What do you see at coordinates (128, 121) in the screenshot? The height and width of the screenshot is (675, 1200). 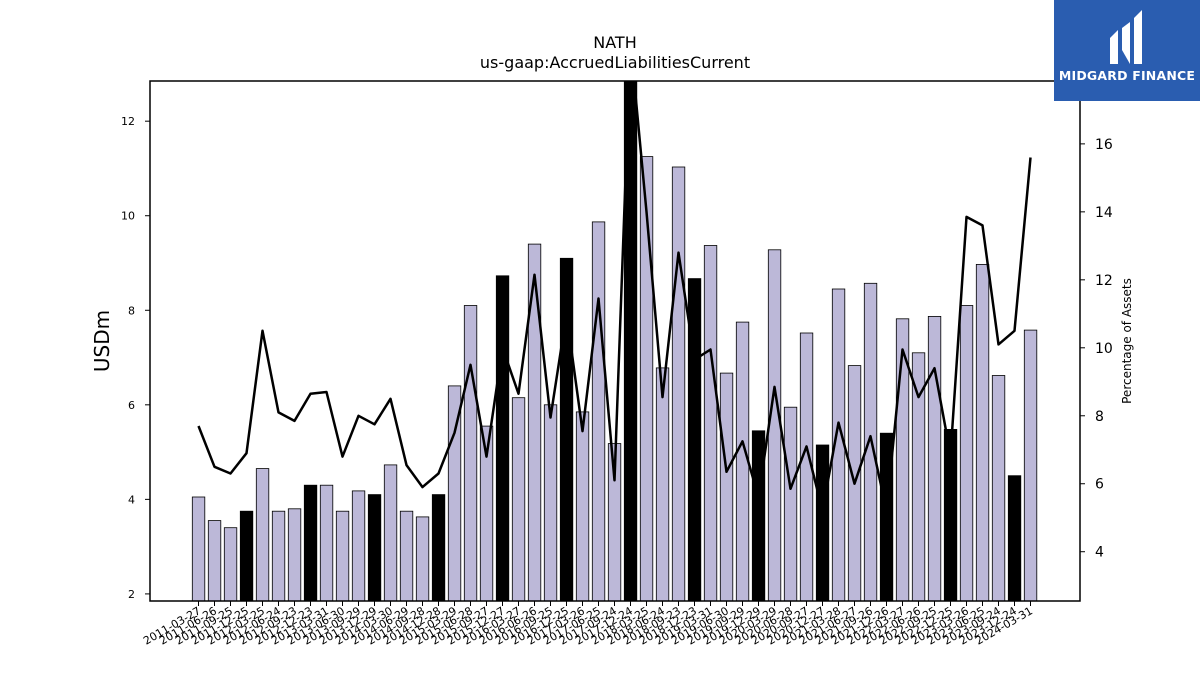 I see `y-tick-label: 12` at bounding box center [128, 121].